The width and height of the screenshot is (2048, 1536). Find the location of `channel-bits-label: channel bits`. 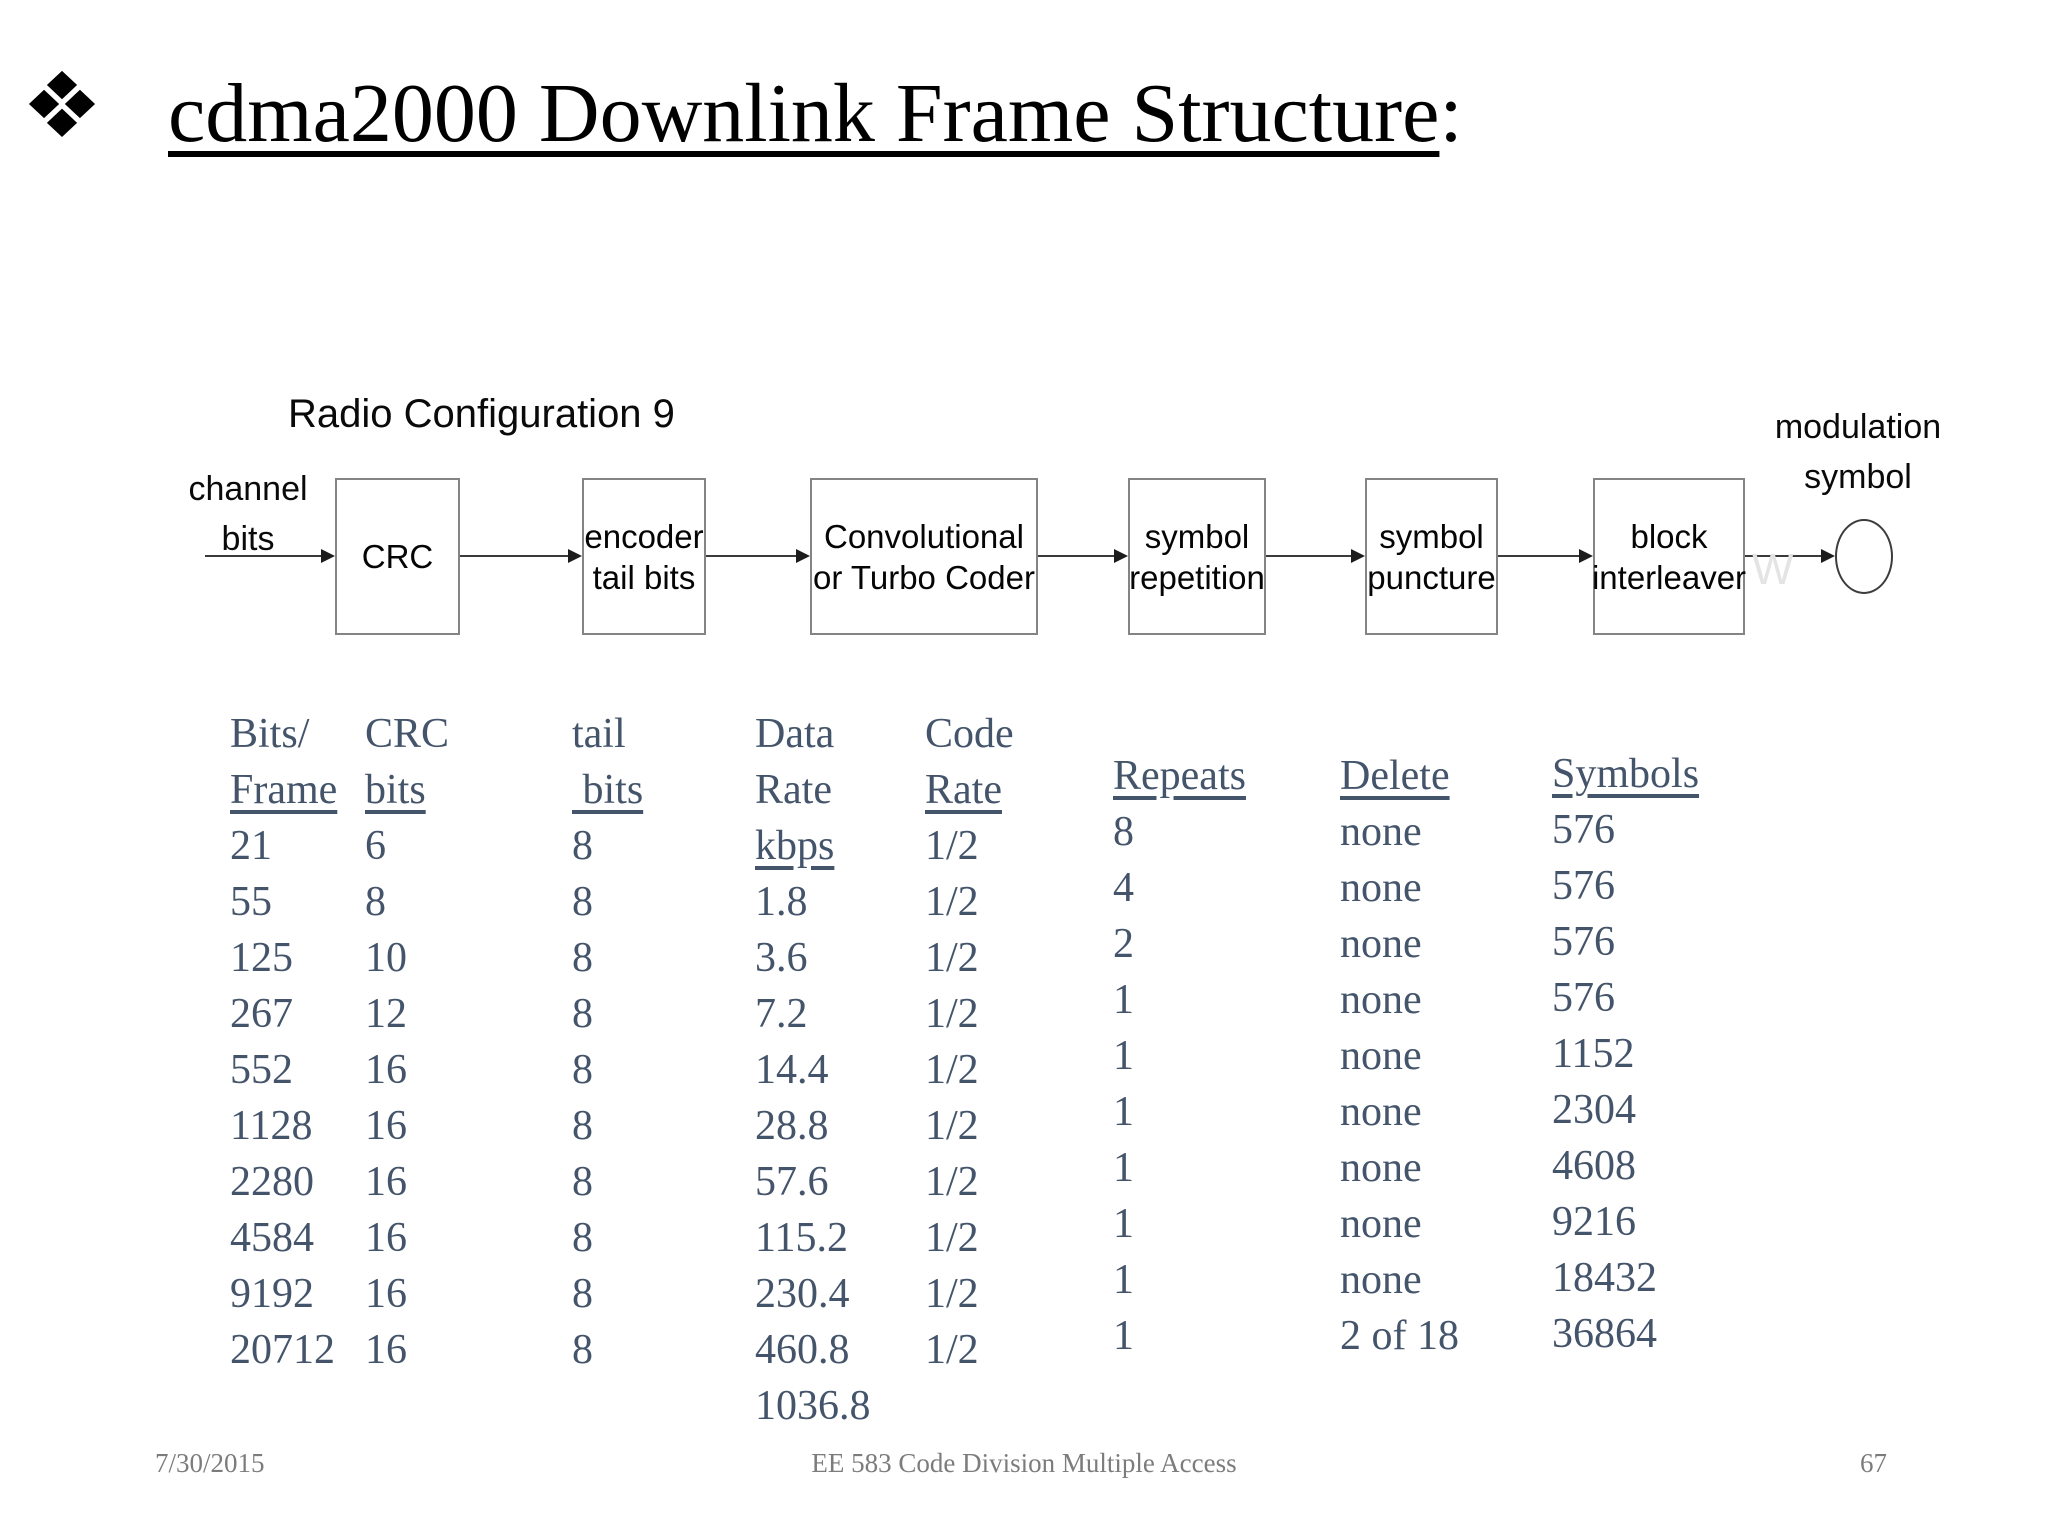

channel-bits-label: channel bits is located at coordinates (248, 514).